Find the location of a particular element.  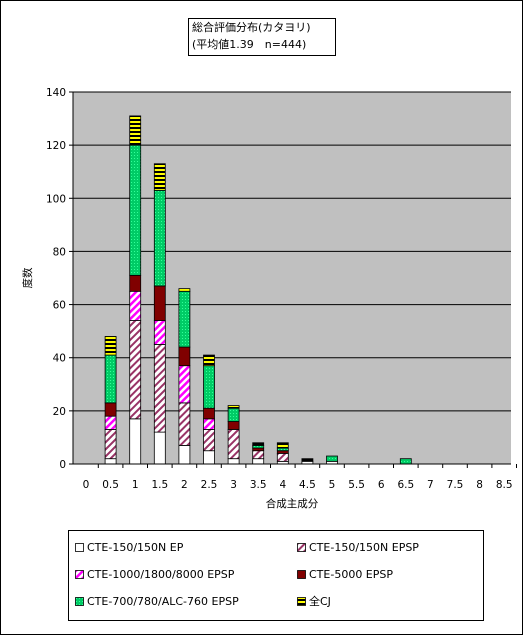

bar-segment-6-2.5 is located at coordinates (209, 360).